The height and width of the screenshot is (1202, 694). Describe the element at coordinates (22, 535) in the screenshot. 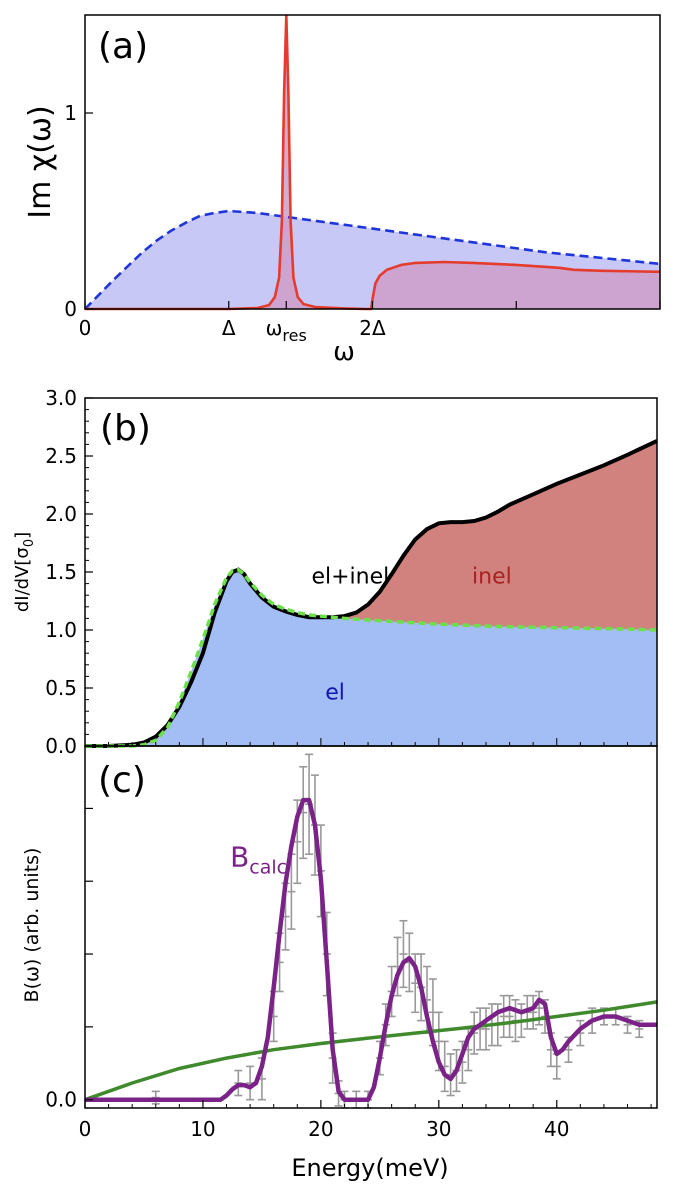

I see `panel-b-ylabel-end: ]` at that location.